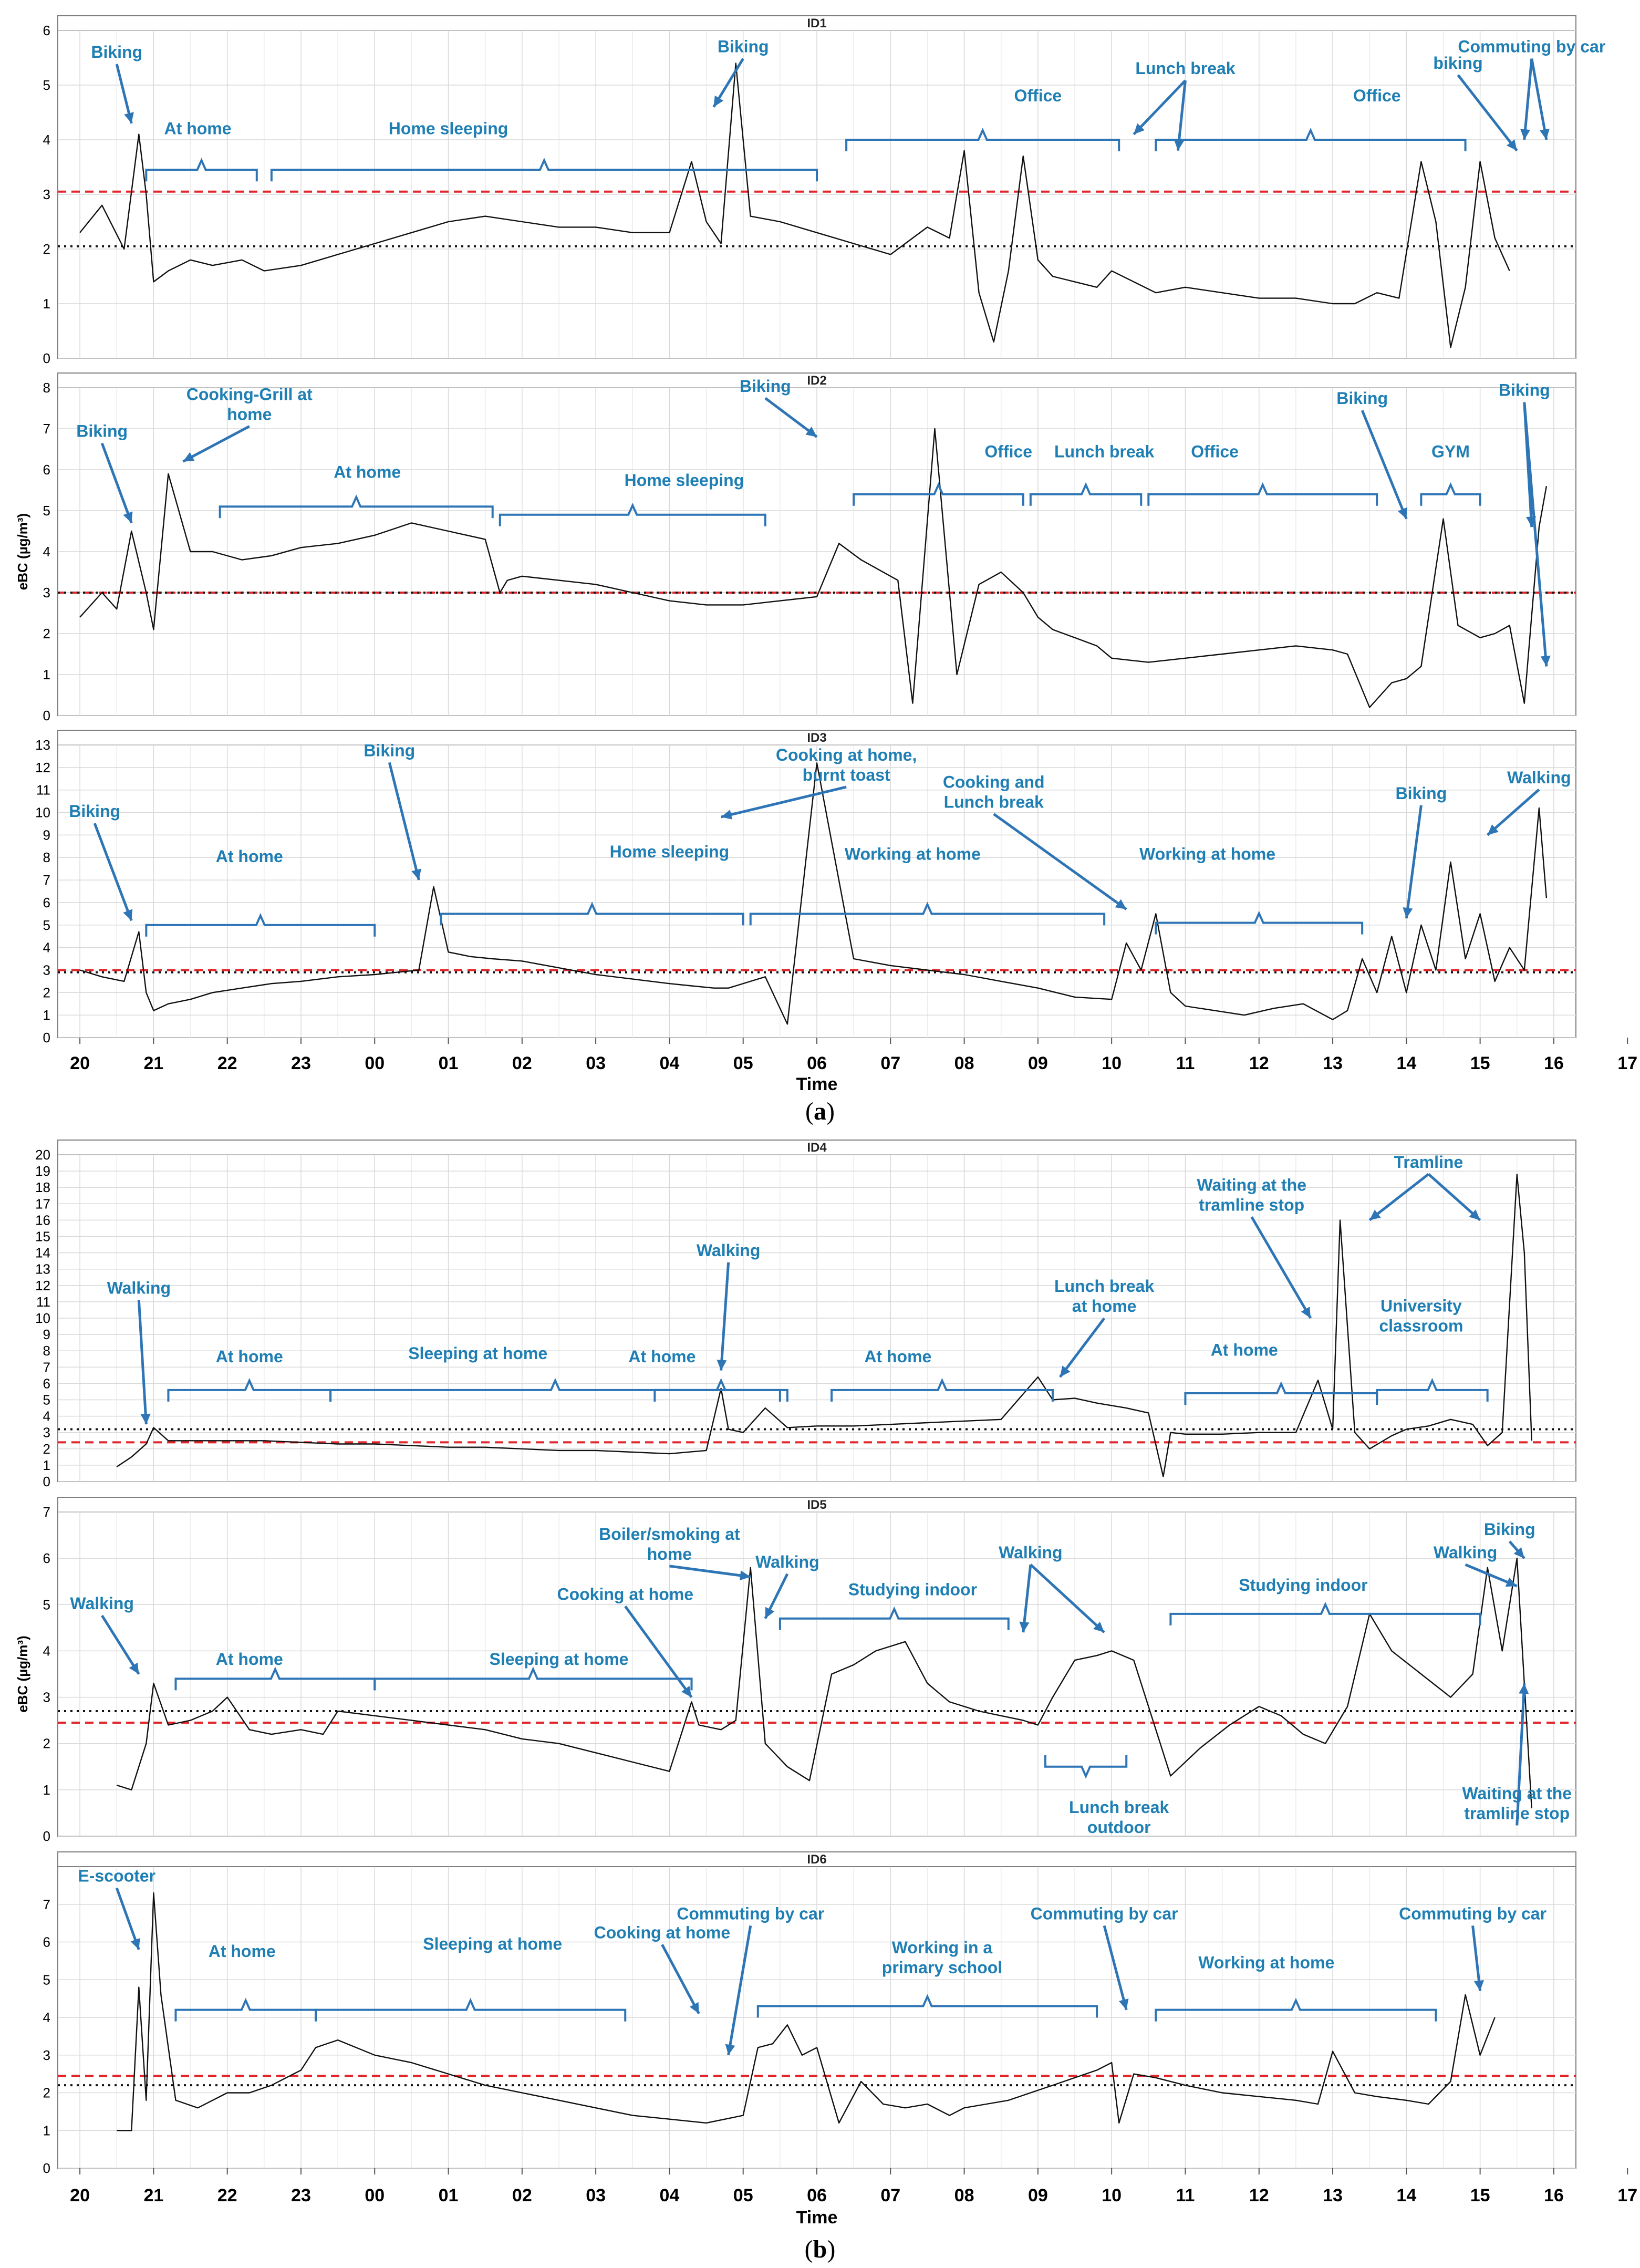  Describe the element at coordinates (1472, 1913) in the screenshot. I see `annotation-label: Commuting by car` at that location.